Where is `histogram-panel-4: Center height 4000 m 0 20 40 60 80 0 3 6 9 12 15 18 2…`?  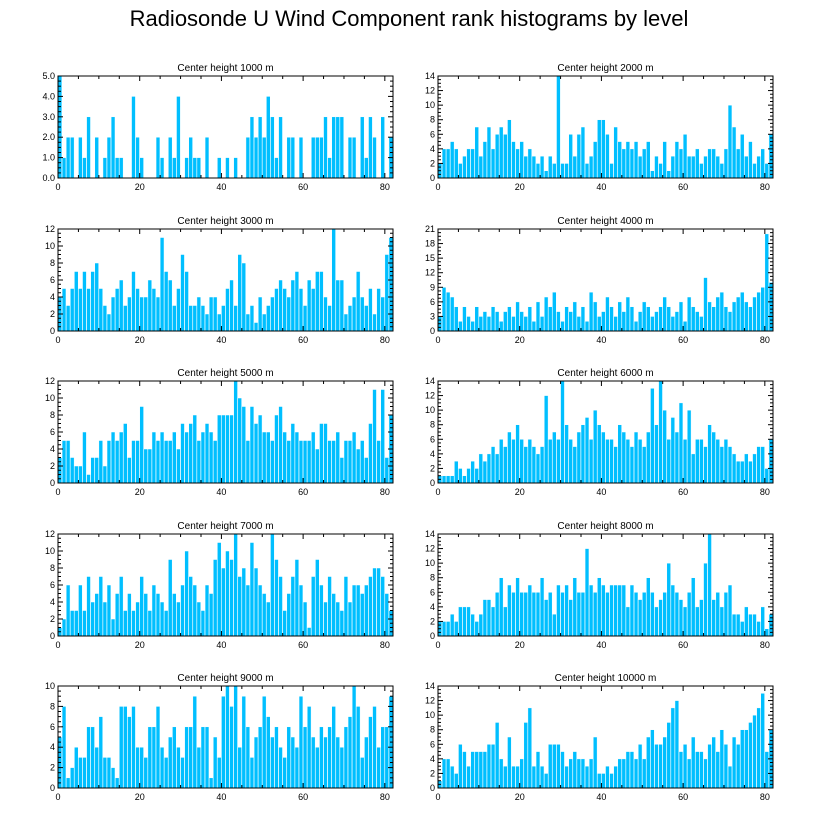
histogram-panel-4: Center height 4000 m 0 20 40 60 80 0 3 6 9 12 15 18 2… is located at coordinates (599, 280).